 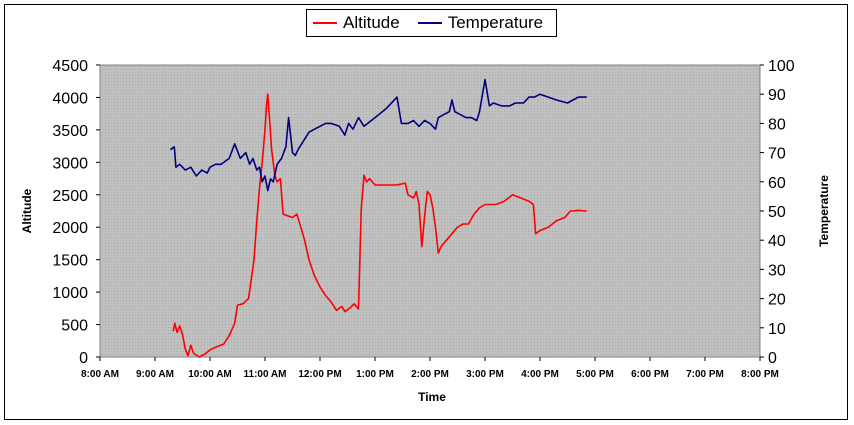 What do you see at coordinates (777, 154) in the screenshot?
I see `right-tick-label: 70` at bounding box center [777, 154].